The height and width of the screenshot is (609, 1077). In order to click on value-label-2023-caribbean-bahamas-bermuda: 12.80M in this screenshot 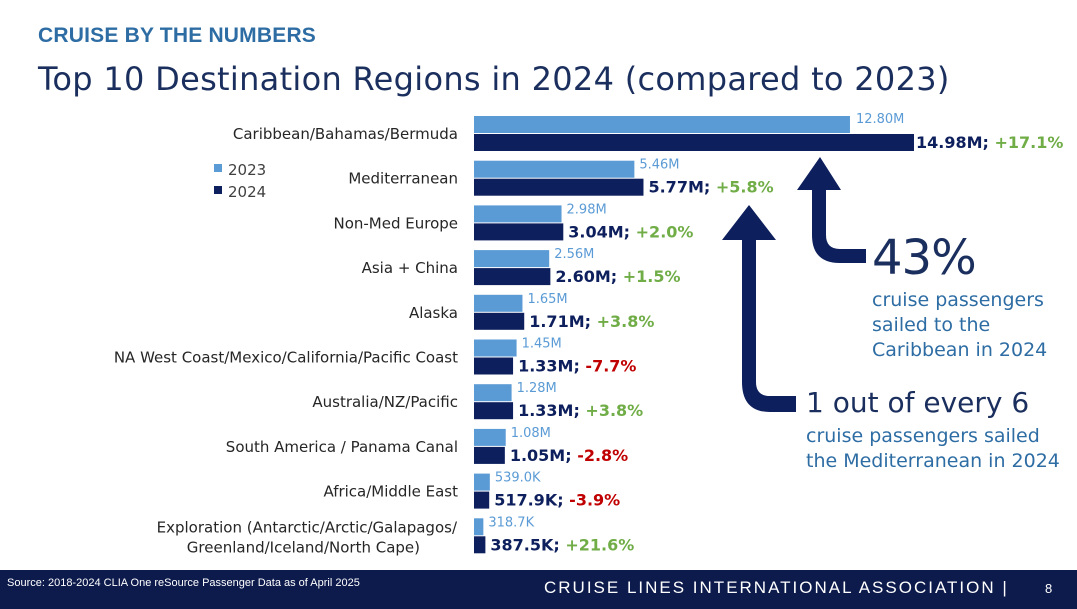, I will do `click(880, 119)`.